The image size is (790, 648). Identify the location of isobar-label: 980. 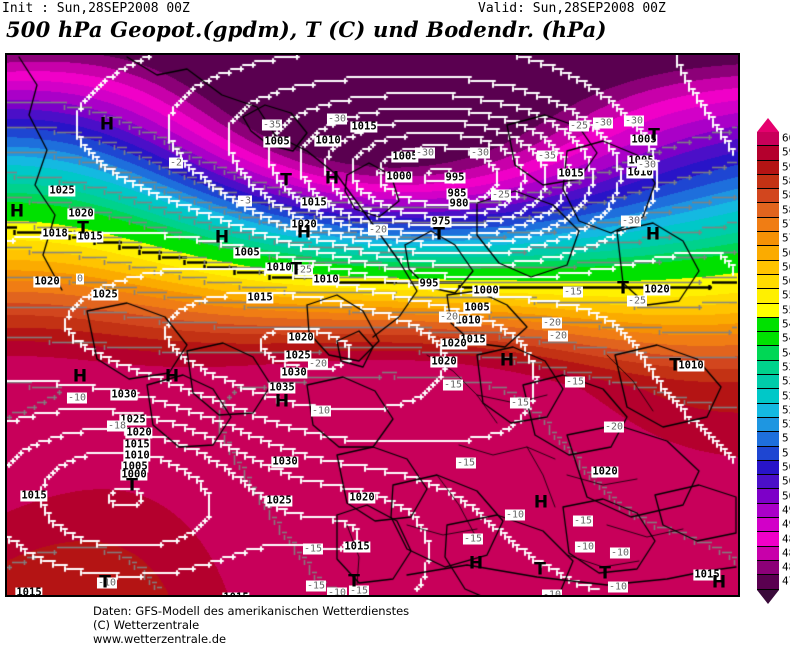
(459, 203).